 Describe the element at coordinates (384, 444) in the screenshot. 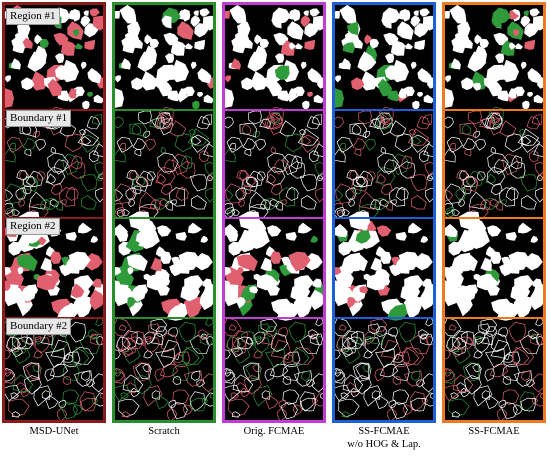

I see `caption-line-2: w/o HOG & Lap.` at that location.